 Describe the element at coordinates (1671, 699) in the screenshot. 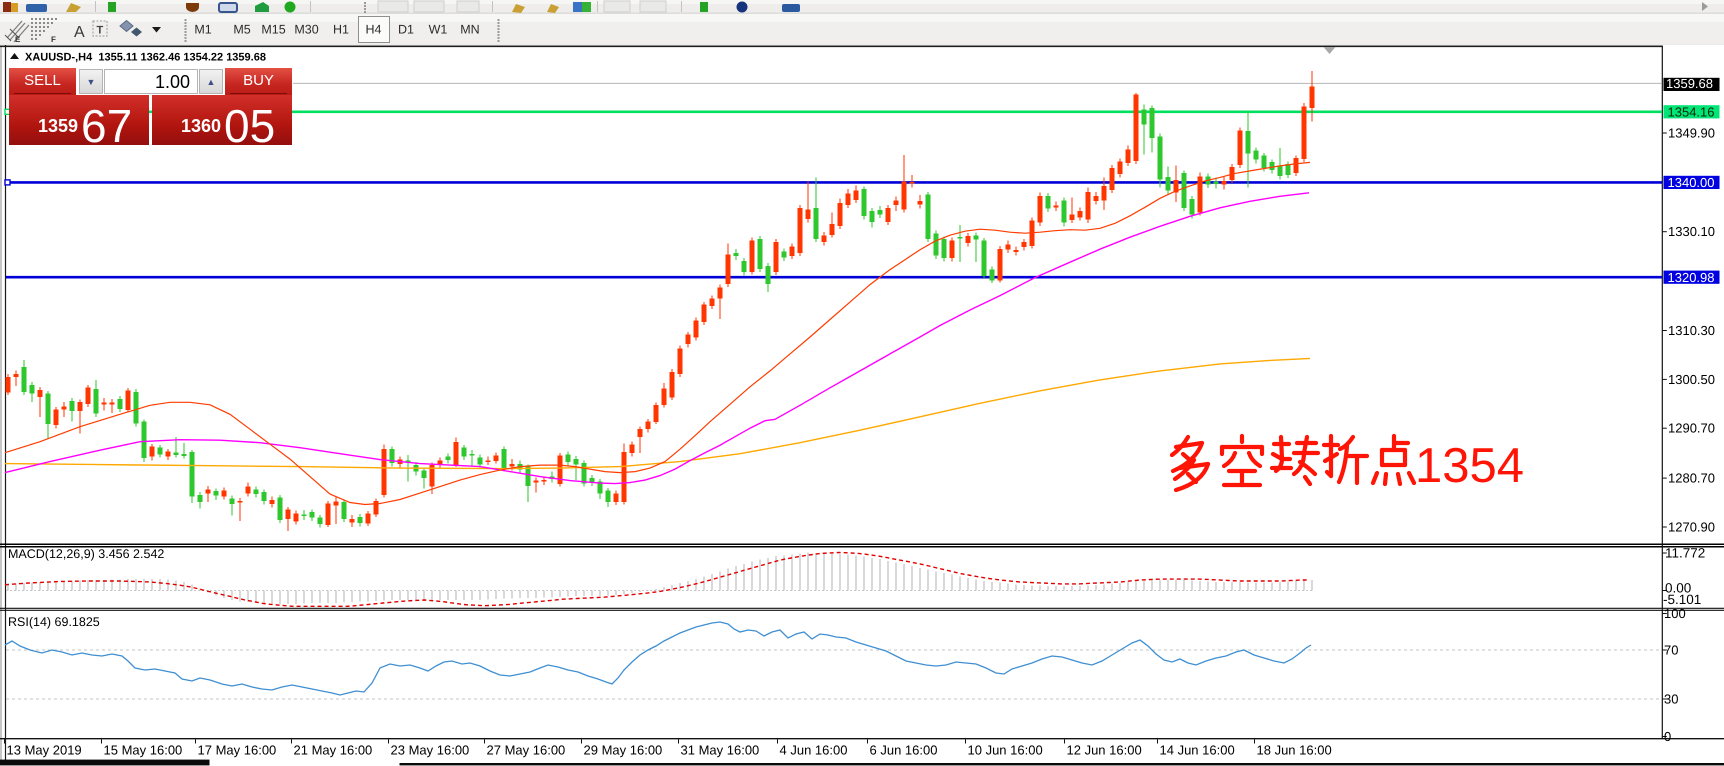

I see `svg-text: 30` at that location.